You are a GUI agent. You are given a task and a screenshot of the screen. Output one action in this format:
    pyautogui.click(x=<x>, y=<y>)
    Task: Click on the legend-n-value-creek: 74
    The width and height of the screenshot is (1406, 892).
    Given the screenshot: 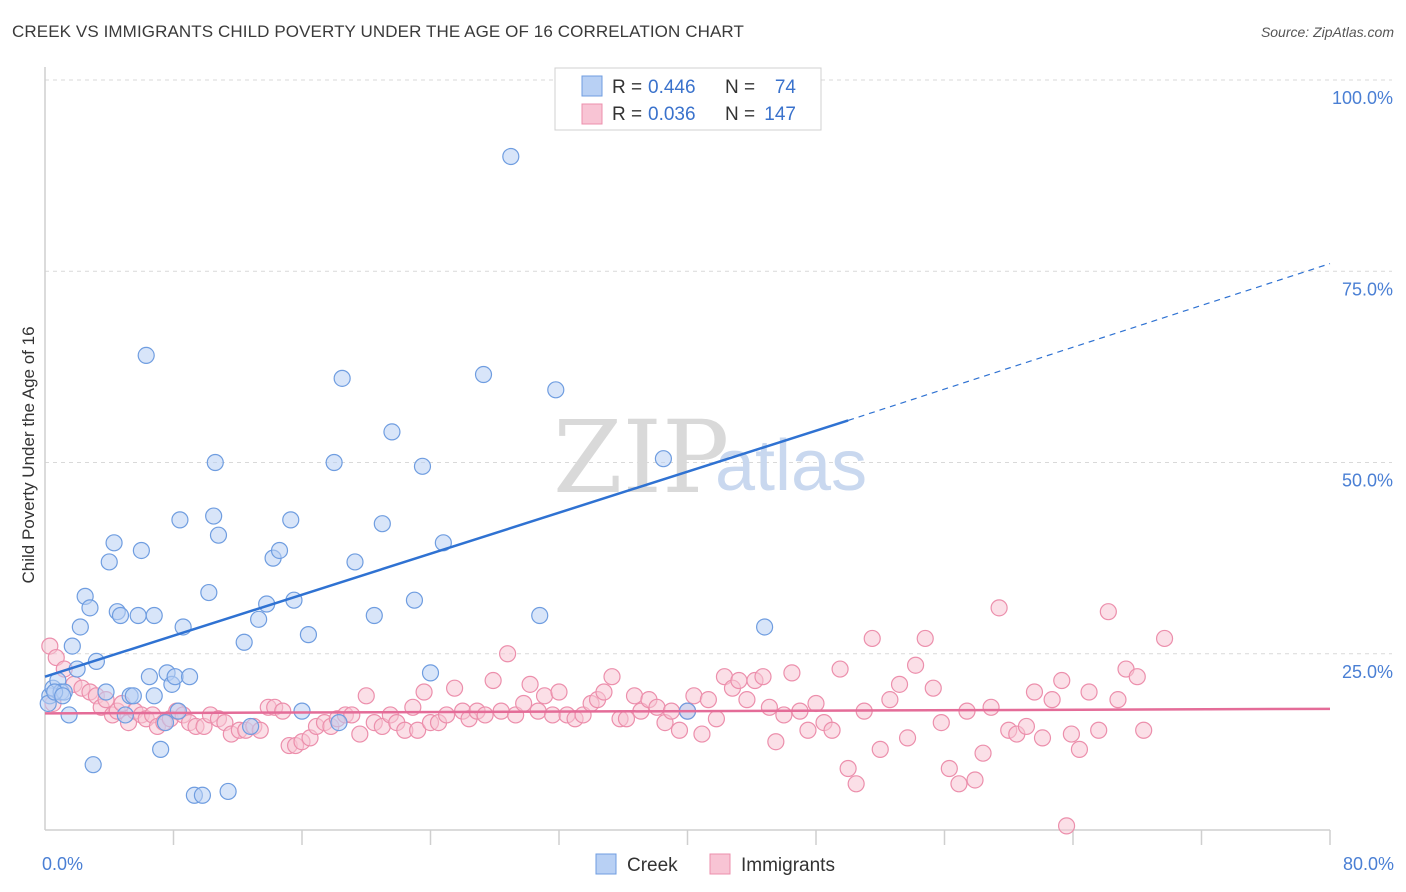 What is the action you would take?
    pyautogui.click(x=786, y=87)
    